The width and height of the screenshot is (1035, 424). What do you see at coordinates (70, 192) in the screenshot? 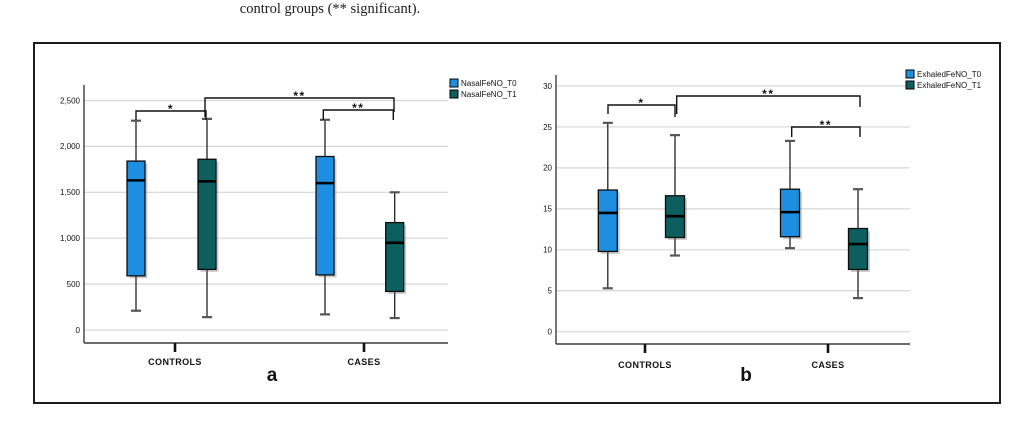
I see `panel-a-y-tick-label: 1,500` at bounding box center [70, 192].